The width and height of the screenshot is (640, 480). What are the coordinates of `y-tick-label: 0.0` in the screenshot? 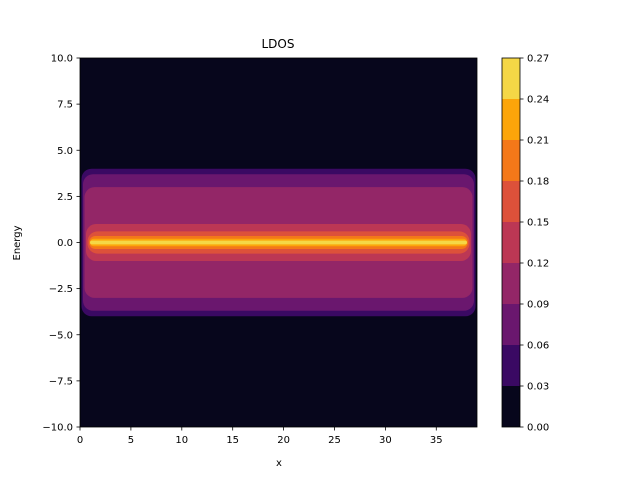 It's located at (65, 243).